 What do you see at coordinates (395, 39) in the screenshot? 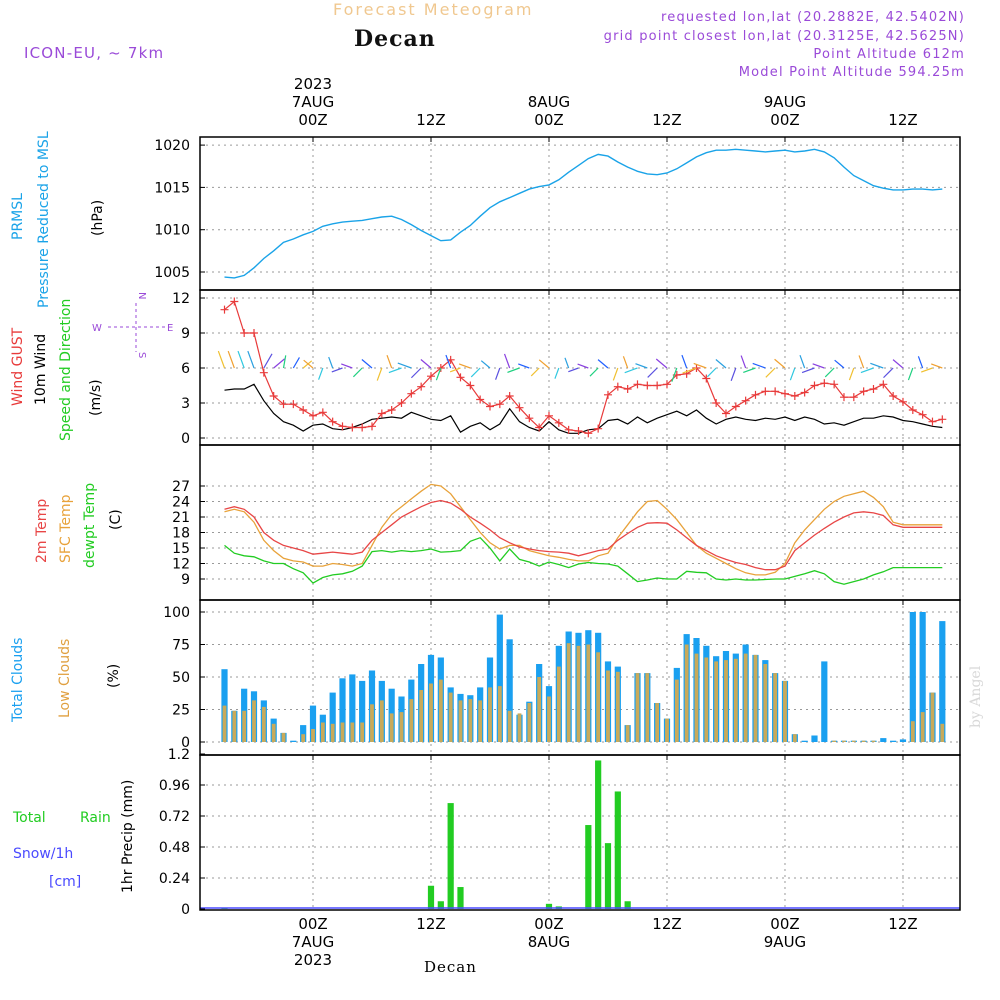
I see `location-title: Decan` at bounding box center [395, 39].